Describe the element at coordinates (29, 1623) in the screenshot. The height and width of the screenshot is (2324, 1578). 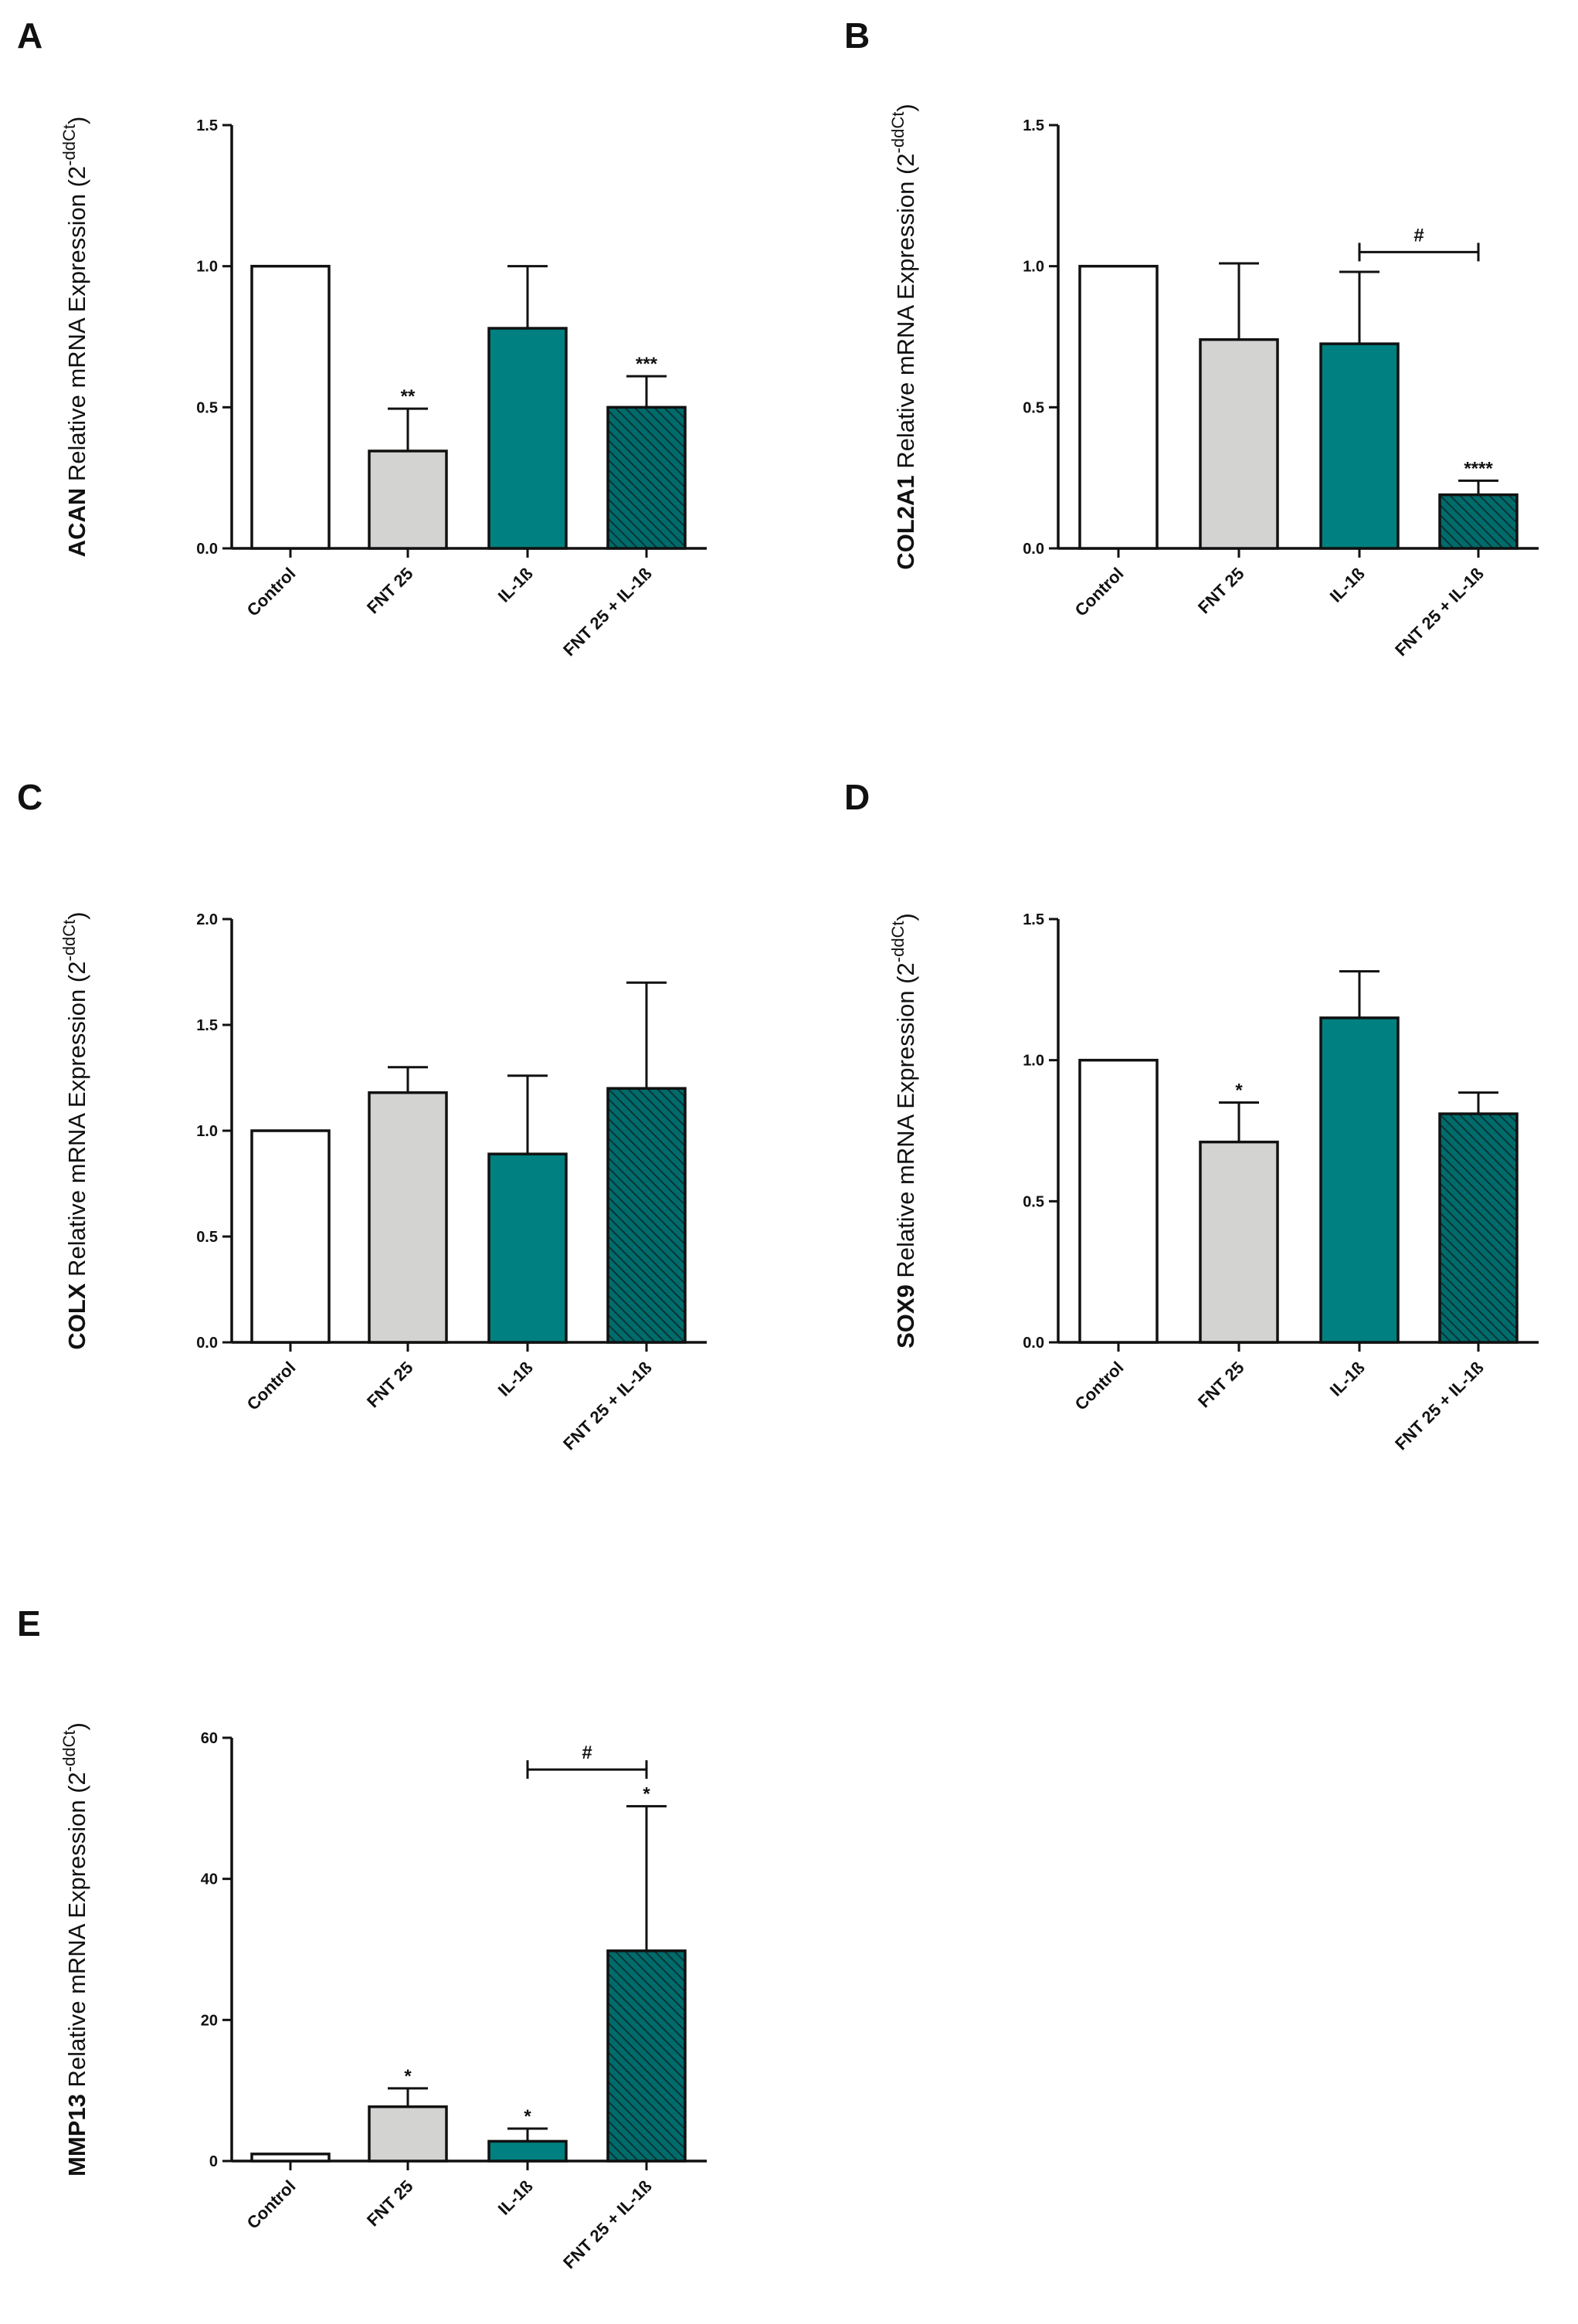
I see `panel-e-letter: E` at that location.